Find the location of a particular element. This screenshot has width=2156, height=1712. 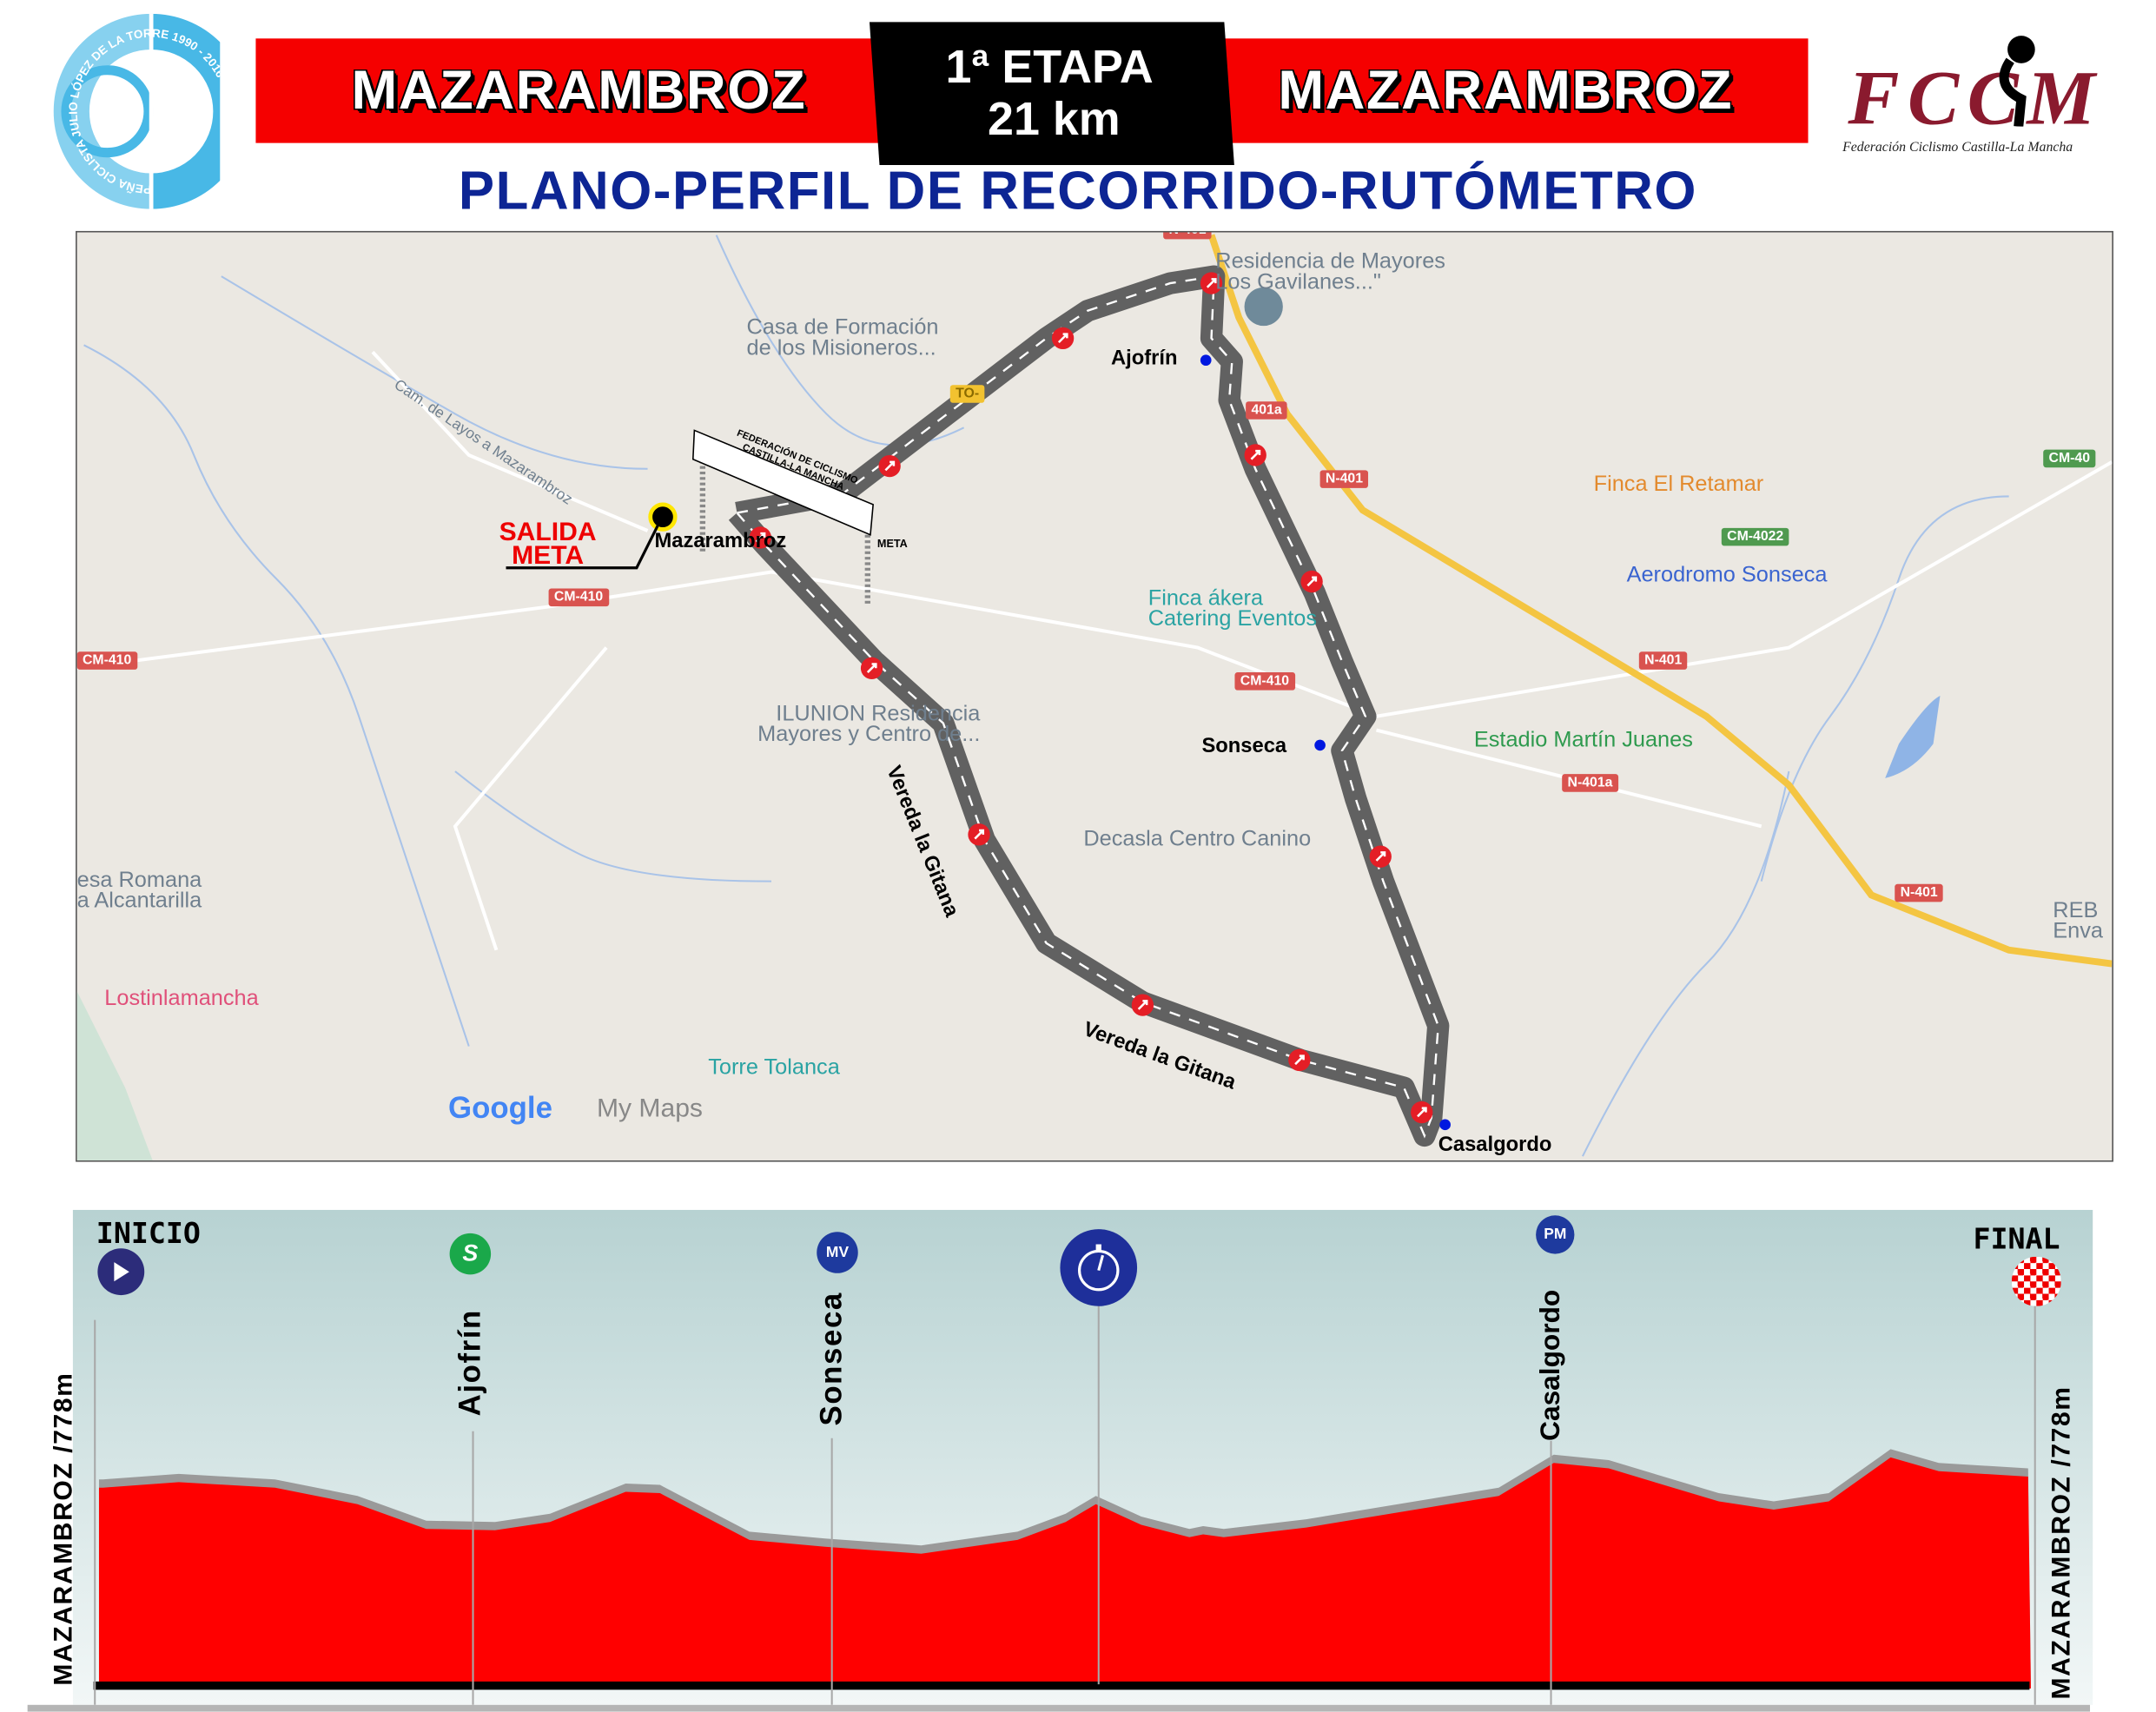

finish-town: MAZARAMBROZ is located at coordinates (1506, 90).